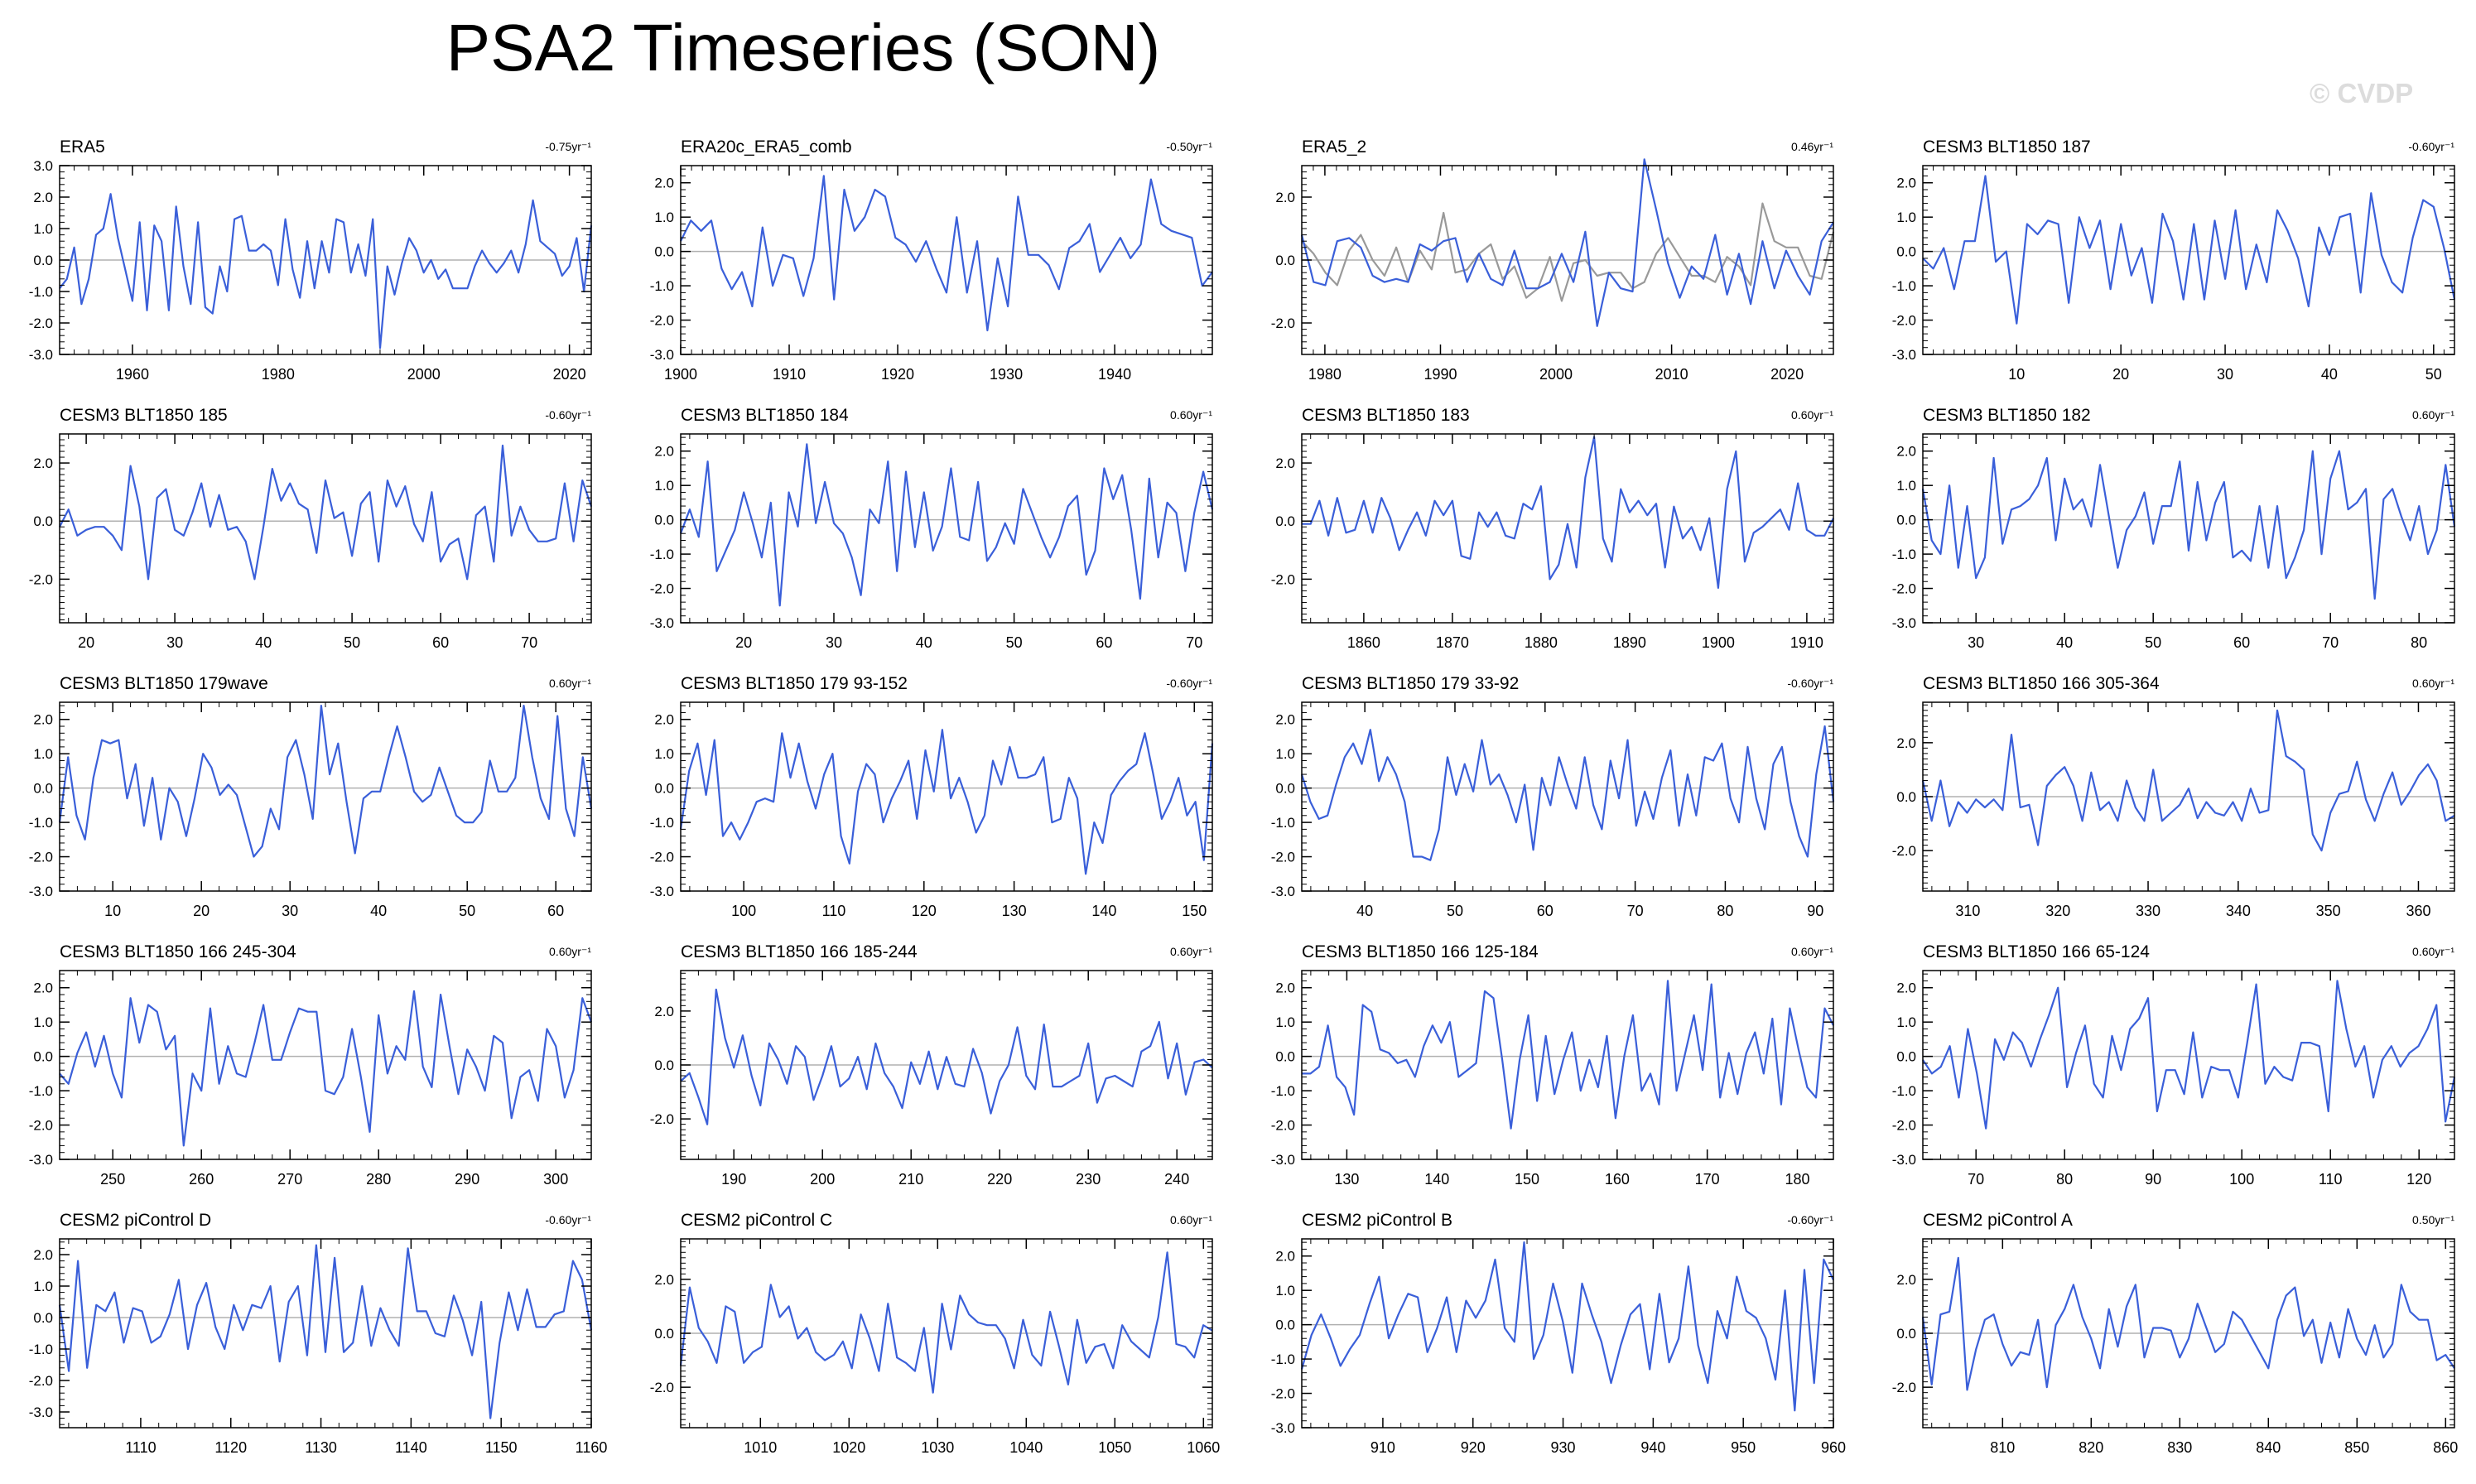  Describe the element at coordinates (803, 47) in the screenshot. I see `page-title: PSA2 Timeseries (SON)` at that location.